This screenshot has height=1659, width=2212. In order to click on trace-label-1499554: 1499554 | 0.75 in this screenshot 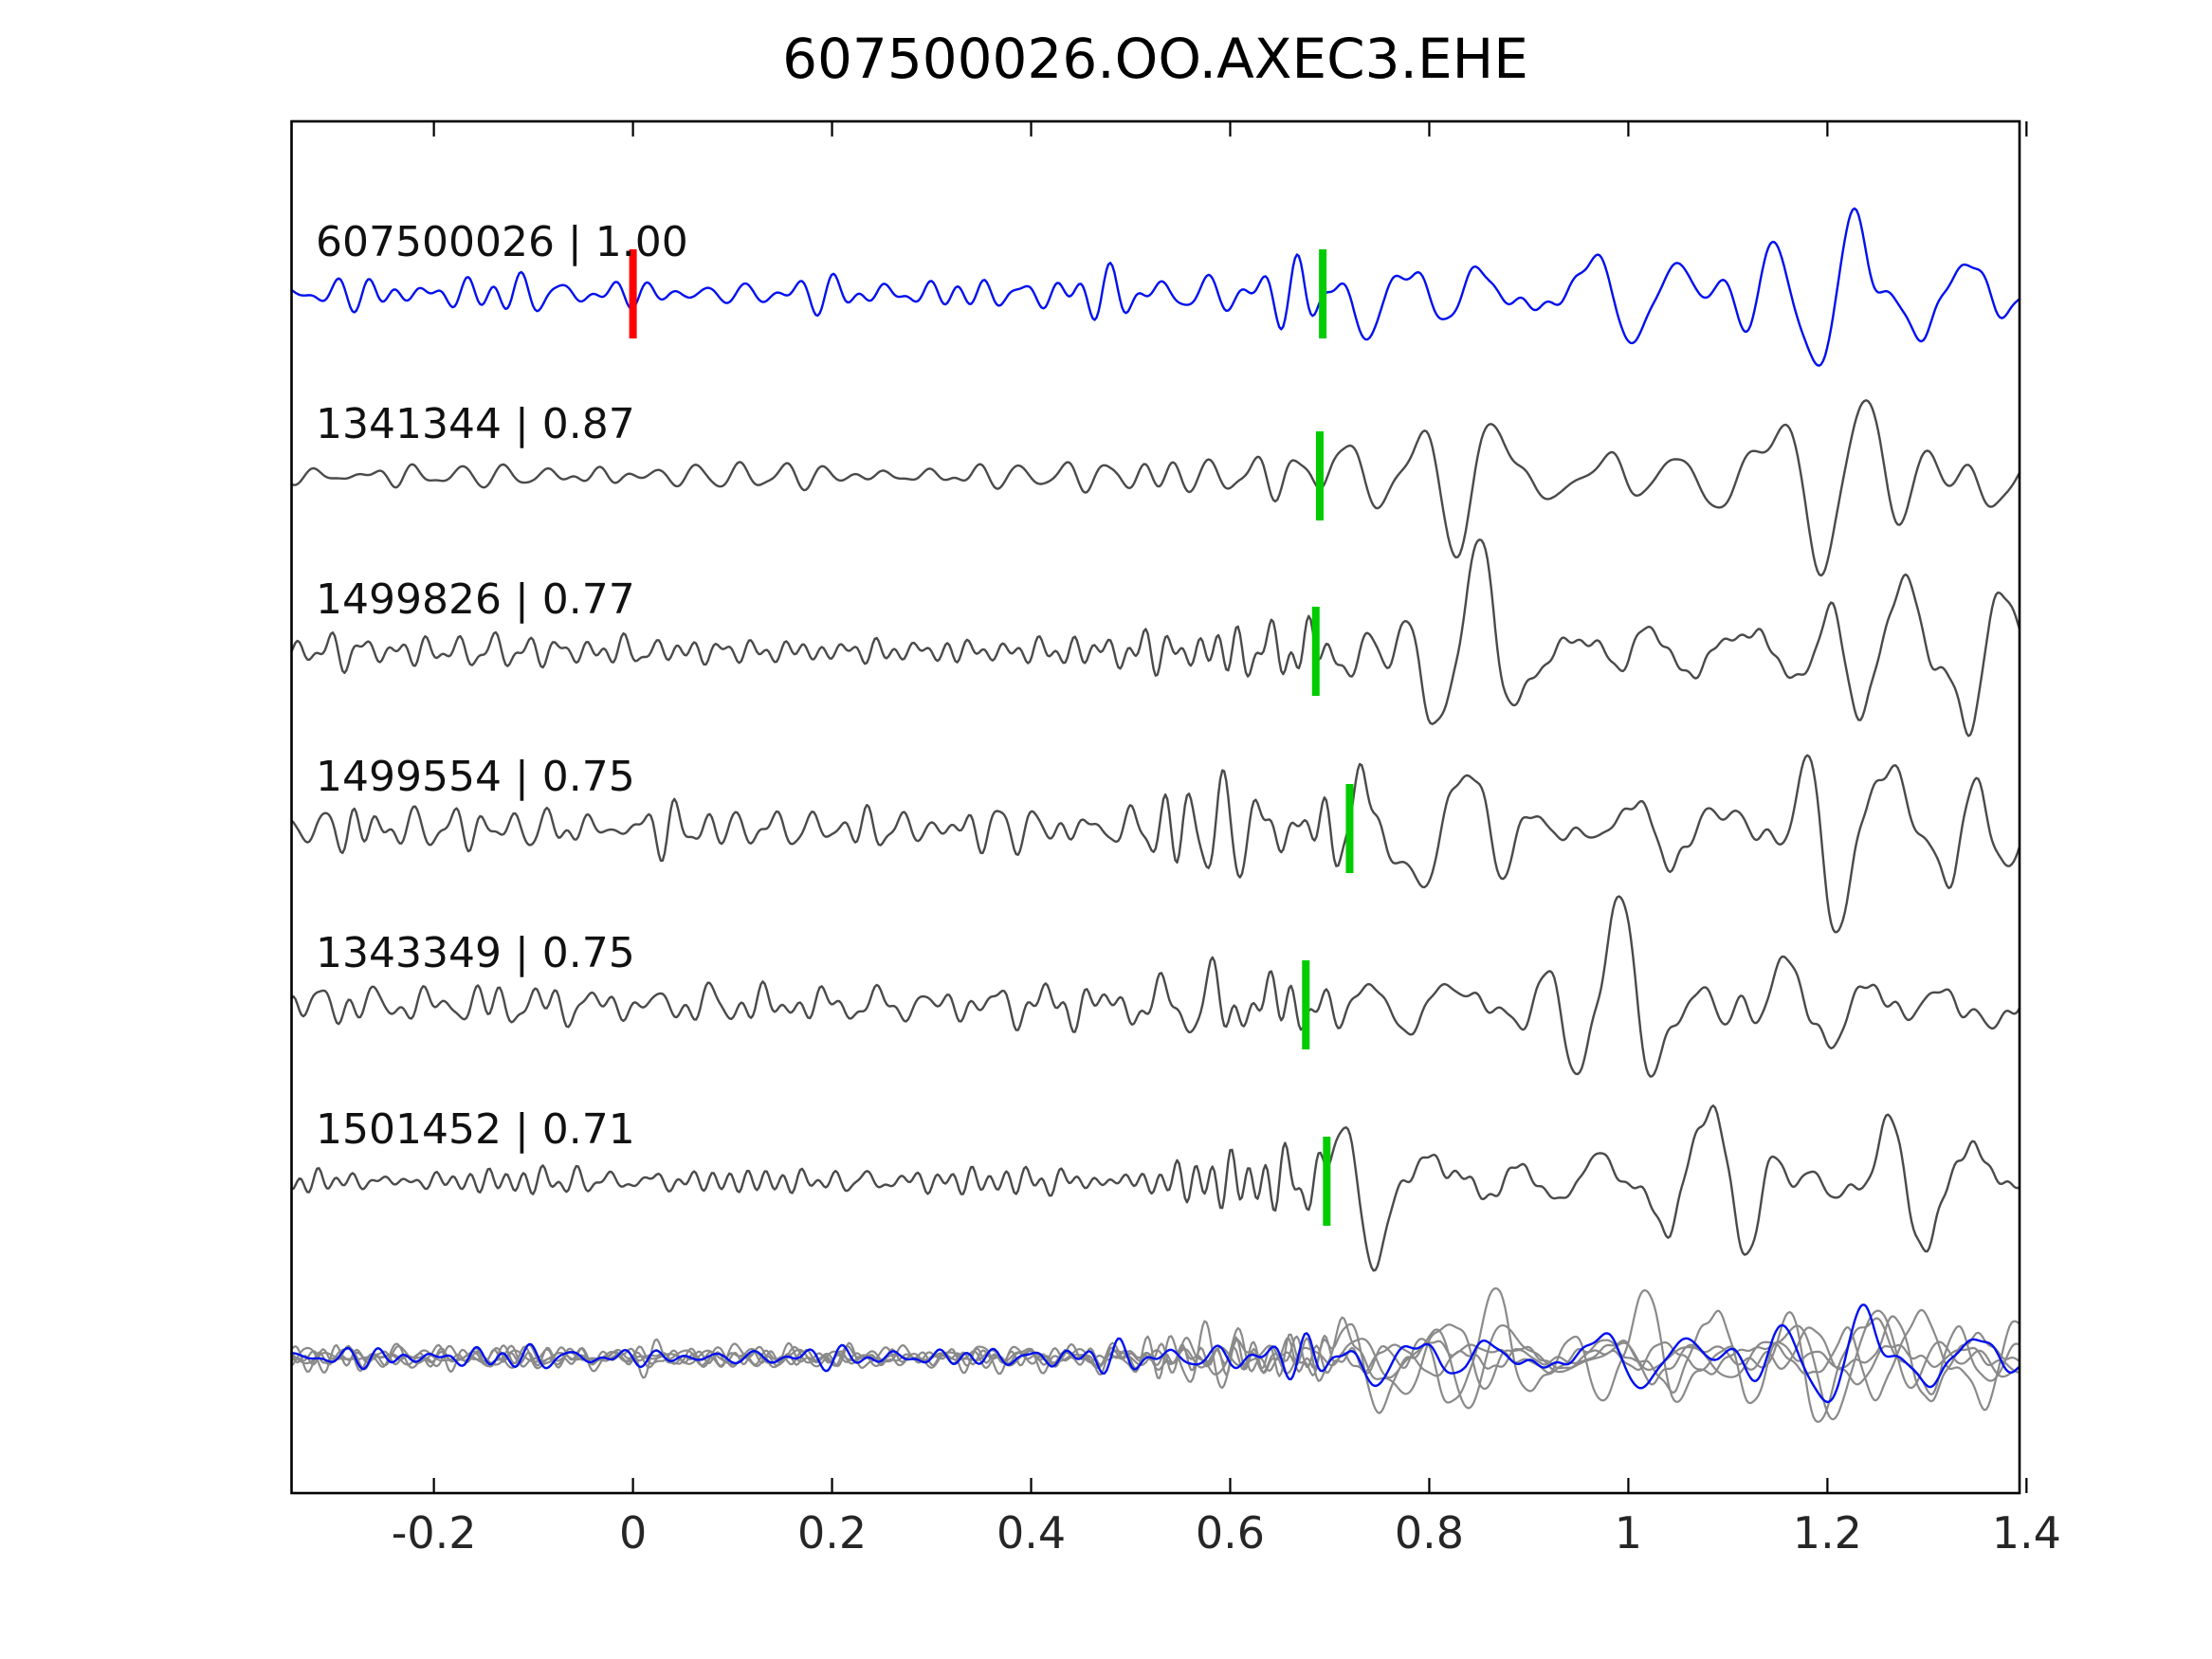, I will do `click(475, 777)`.